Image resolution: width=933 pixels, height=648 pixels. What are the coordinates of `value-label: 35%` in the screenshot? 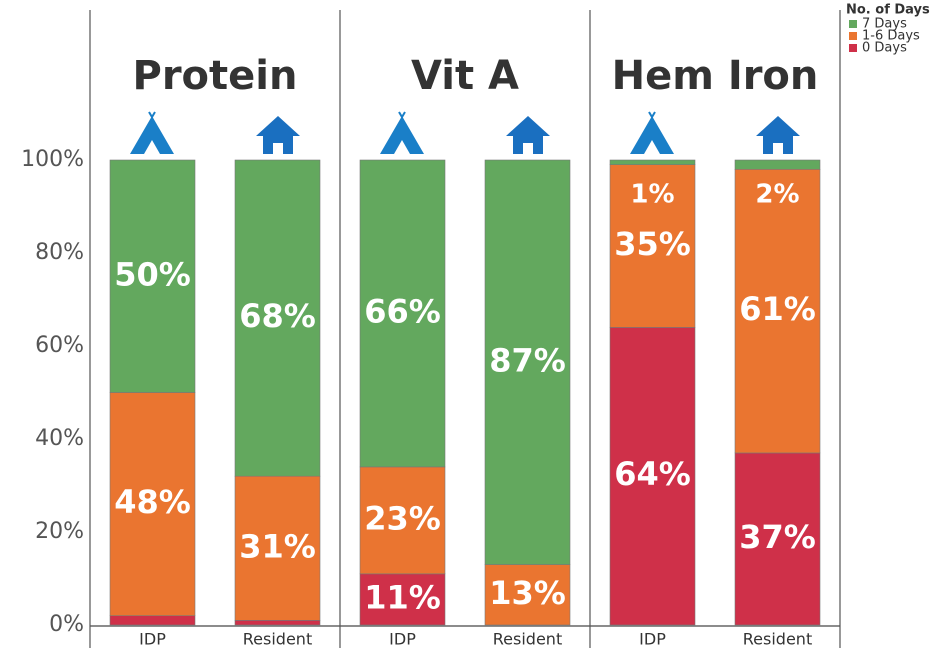 It's located at (652, 244).